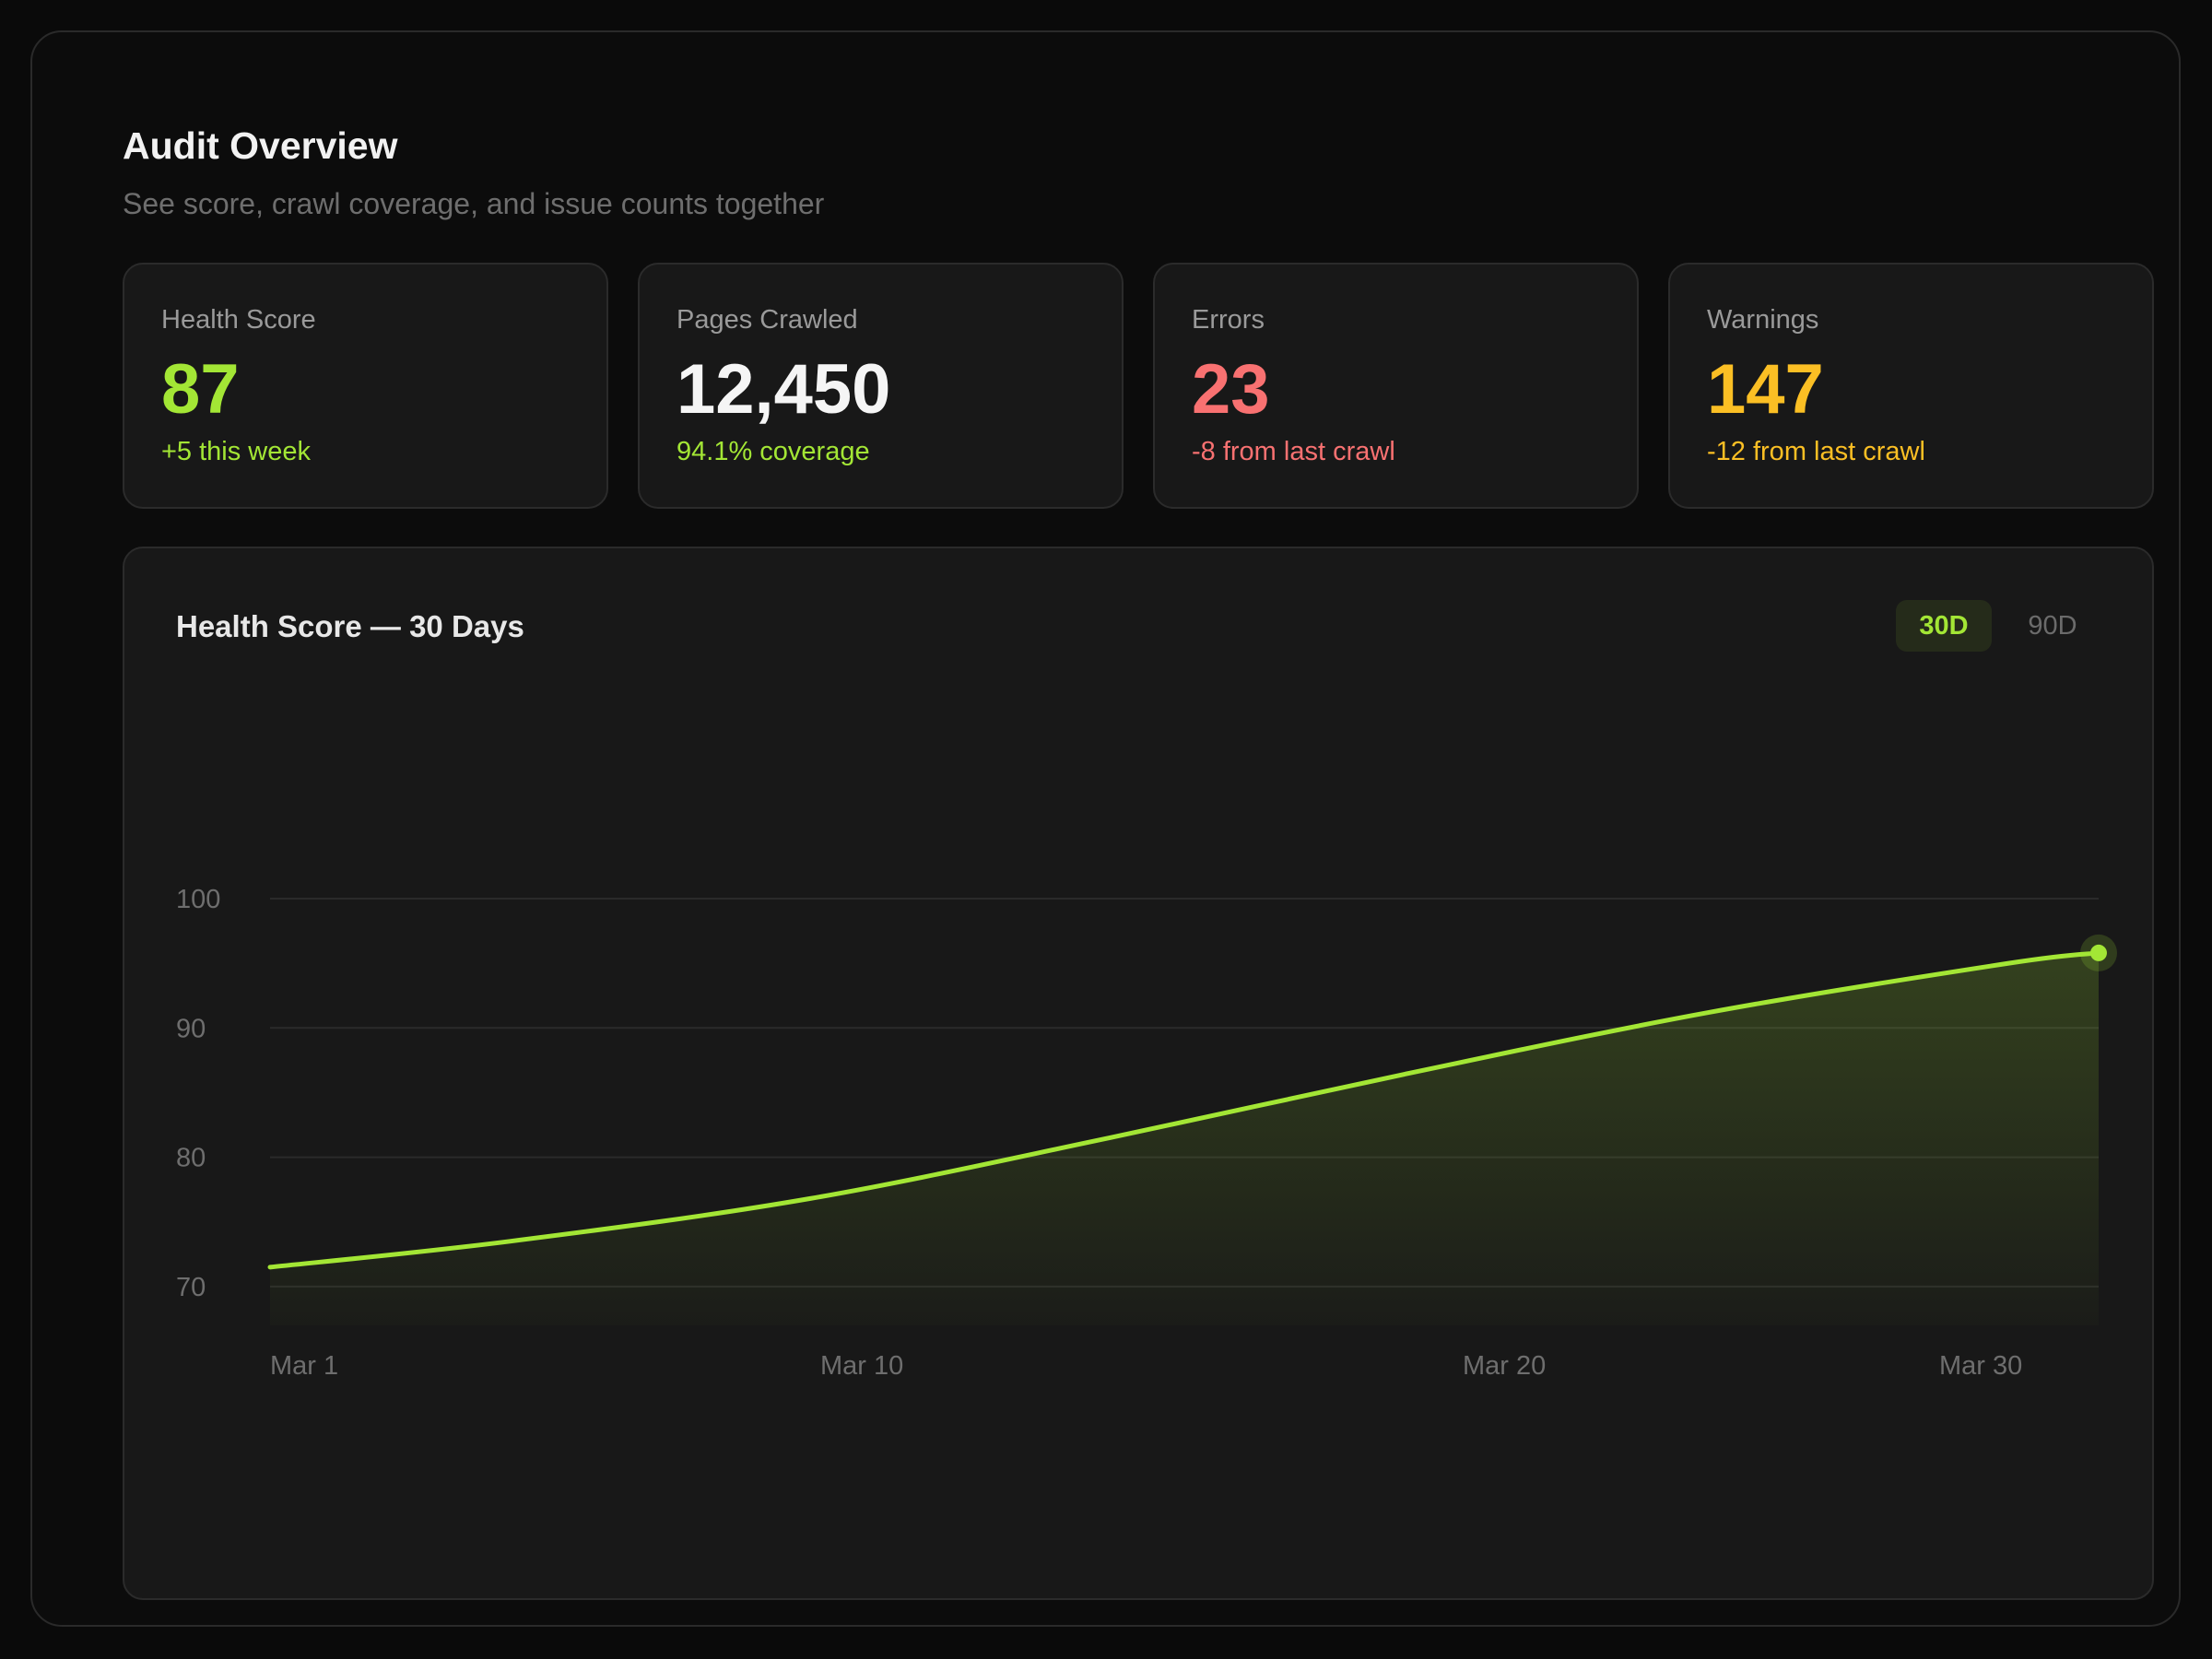 This screenshot has height=1659, width=2212. I want to click on range-90d-button: 90D, so click(2052, 626).